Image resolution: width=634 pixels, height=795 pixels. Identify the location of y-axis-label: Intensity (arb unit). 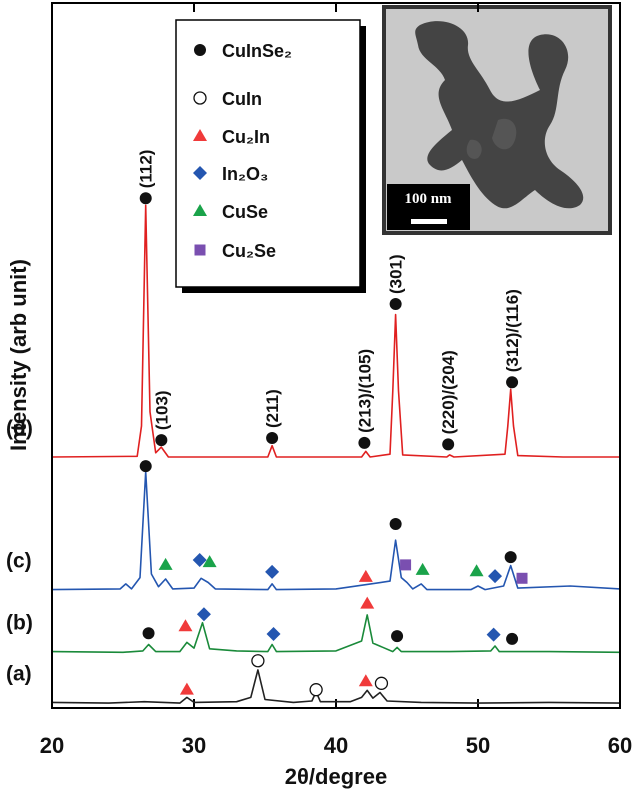
(18, 355).